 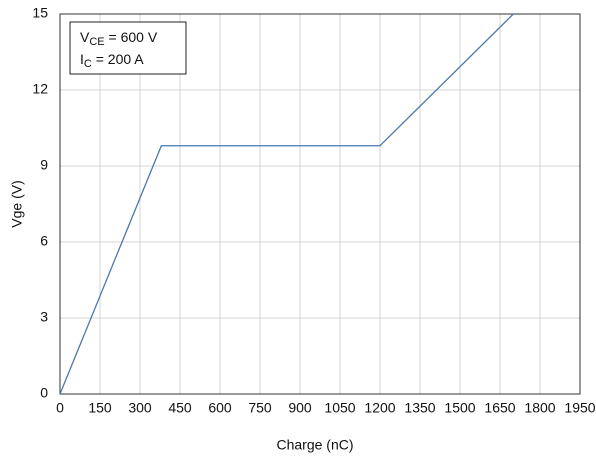 What do you see at coordinates (459, 408) in the screenshot?
I see `x-tick-label: 1500` at bounding box center [459, 408].